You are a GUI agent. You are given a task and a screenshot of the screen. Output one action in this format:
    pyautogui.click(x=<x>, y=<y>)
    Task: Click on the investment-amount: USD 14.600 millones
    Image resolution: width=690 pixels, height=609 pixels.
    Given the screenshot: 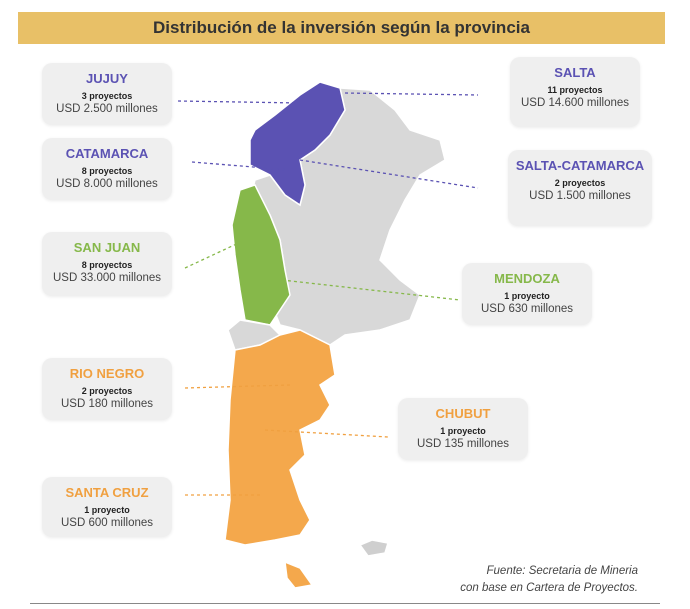 What is the action you would take?
    pyautogui.click(x=575, y=103)
    